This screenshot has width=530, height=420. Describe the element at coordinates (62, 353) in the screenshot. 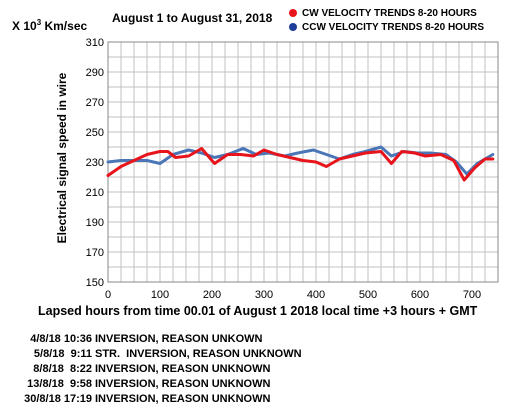

I see `note-date: 5/8/18 9:11` at that location.